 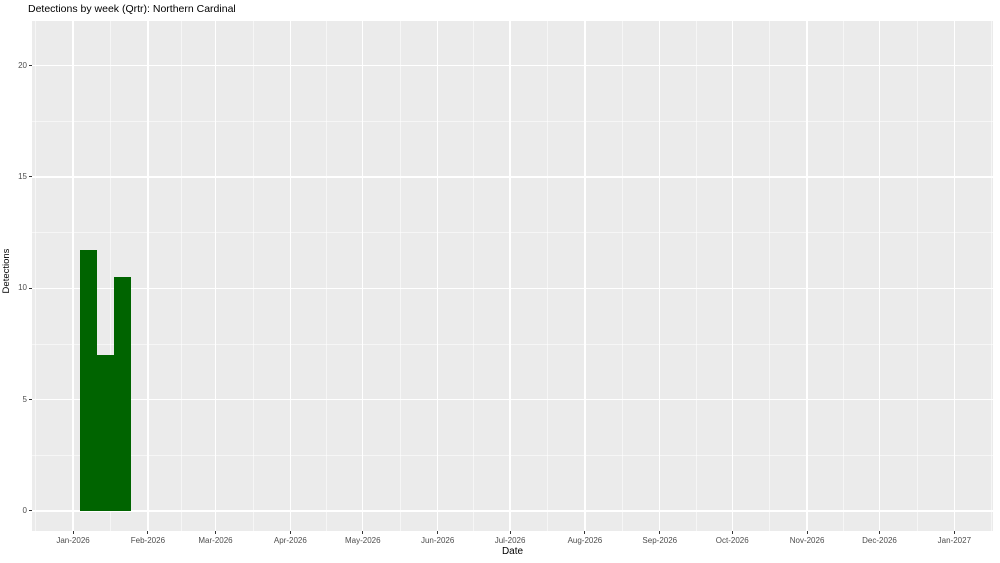 What do you see at coordinates (512, 551) in the screenshot?
I see `x-axis-title: Date` at bounding box center [512, 551].